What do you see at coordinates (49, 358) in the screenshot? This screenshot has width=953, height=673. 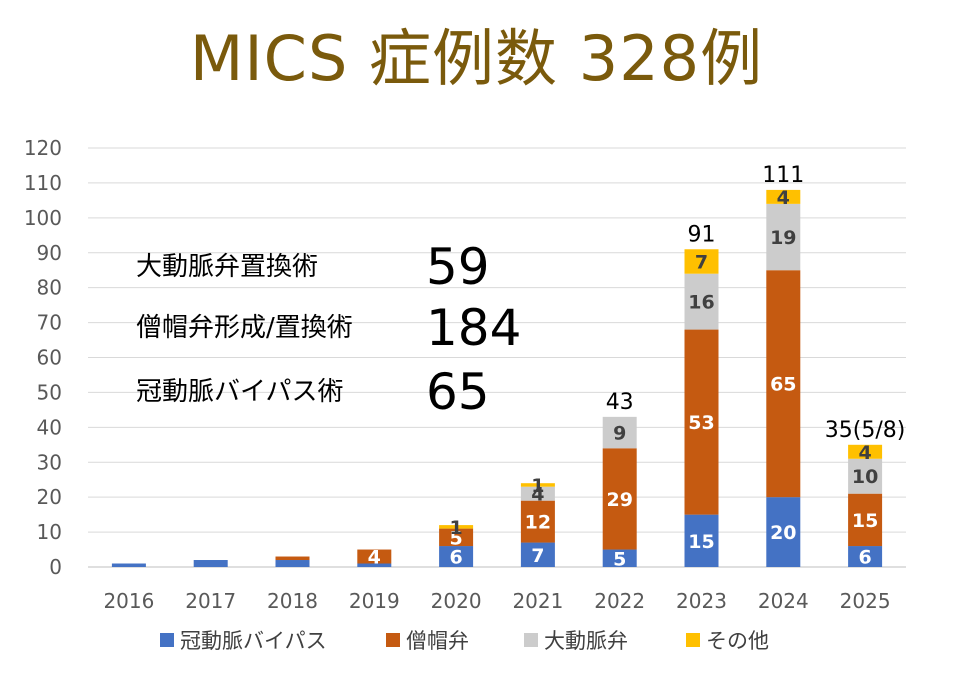 I see `y-tick-label: 60` at bounding box center [49, 358].